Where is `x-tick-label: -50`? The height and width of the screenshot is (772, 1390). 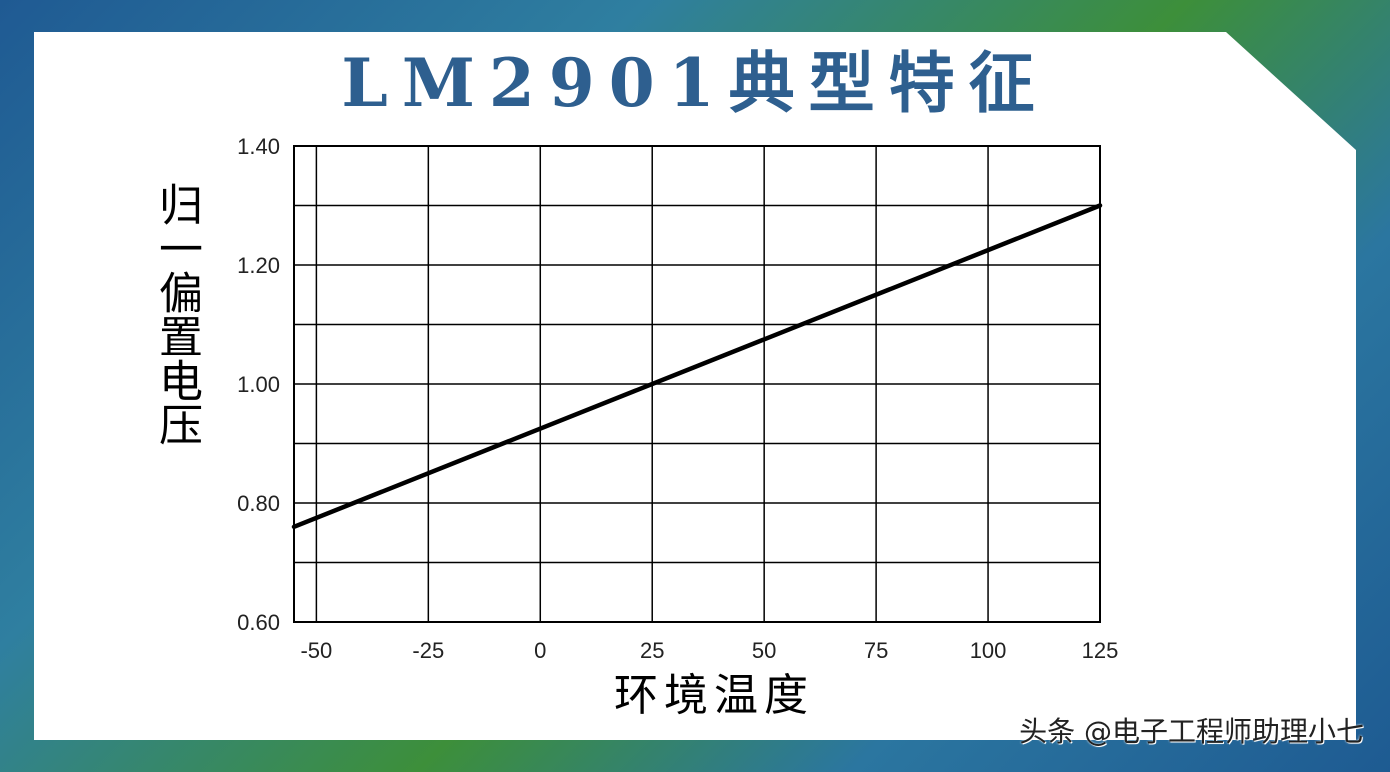 x-tick-label: -50 is located at coordinates (316, 650).